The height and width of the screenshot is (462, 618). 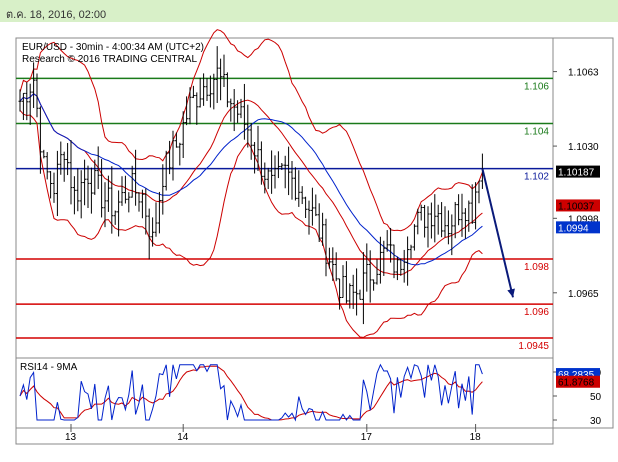 What do you see at coordinates (536, 267) in the screenshot?
I see `level-label: 1.098` at bounding box center [536, 267].